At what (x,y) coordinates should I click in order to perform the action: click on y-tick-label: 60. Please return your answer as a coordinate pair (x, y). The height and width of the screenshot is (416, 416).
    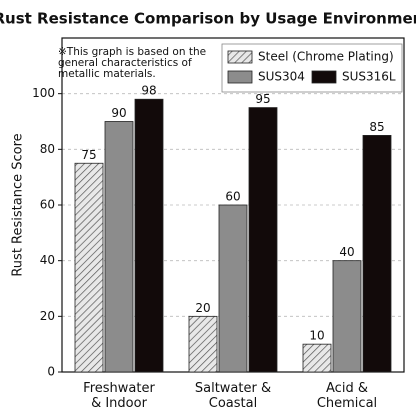
    Looking at the image, I should click on (47, 205).